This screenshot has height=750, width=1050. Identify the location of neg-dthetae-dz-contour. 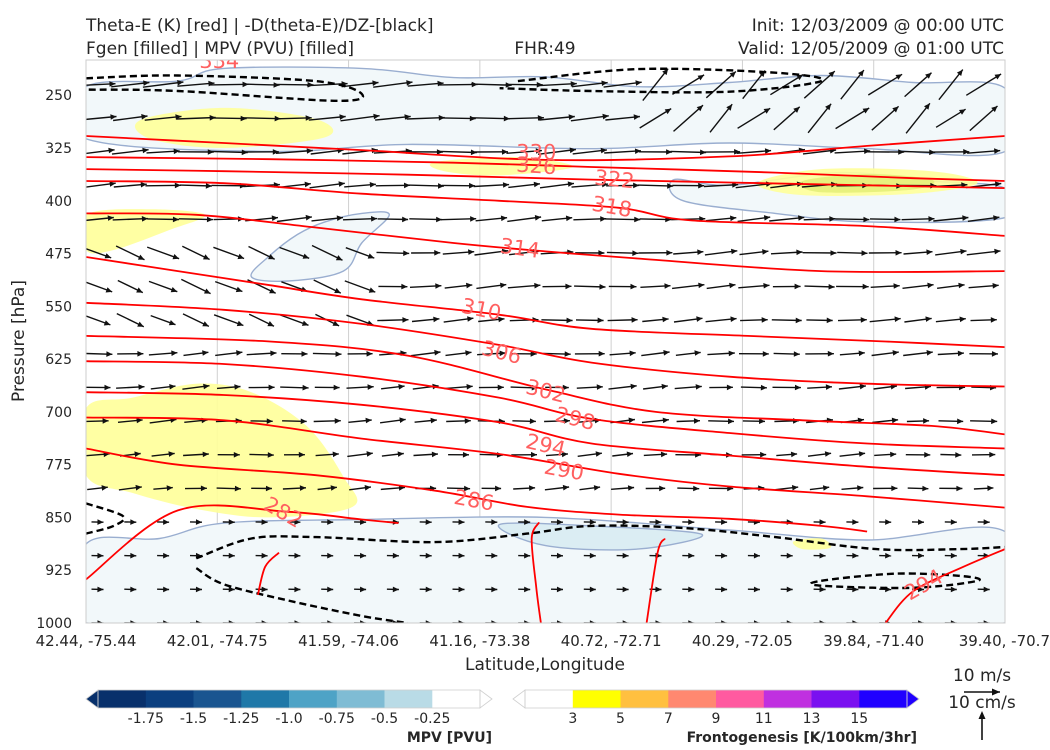
(225, 88).